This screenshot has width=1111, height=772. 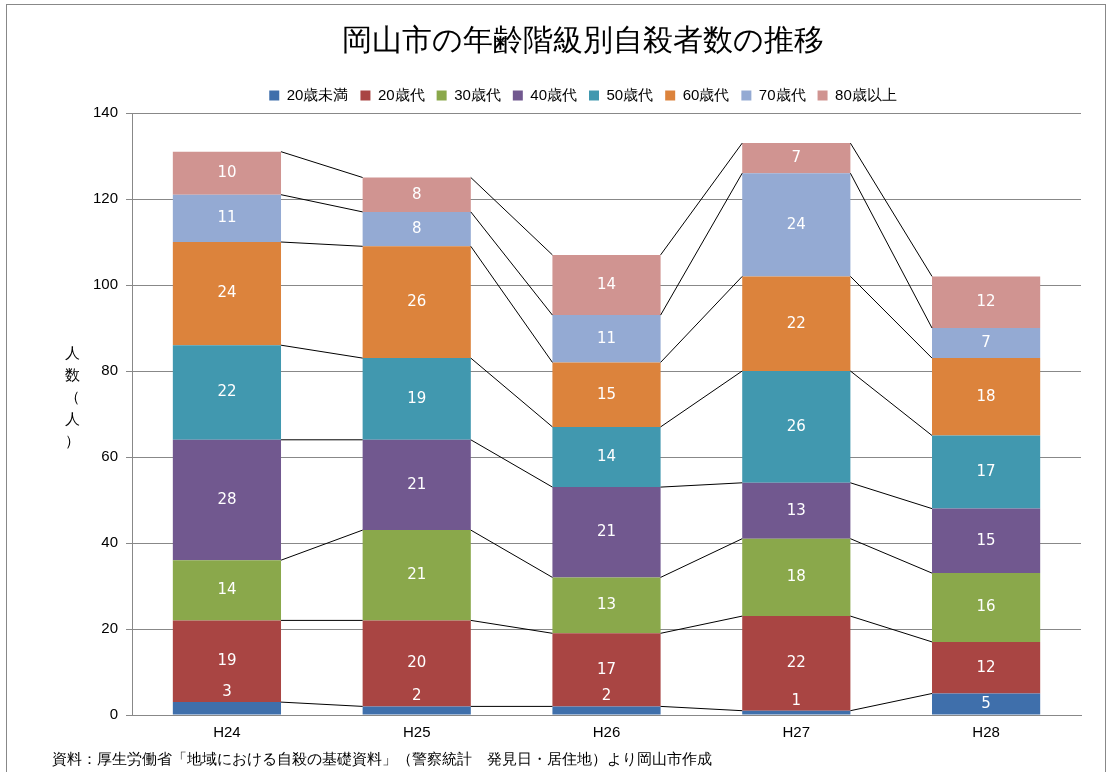 I want to click on legend-label: 60歳代, so click(x=706, y=94).